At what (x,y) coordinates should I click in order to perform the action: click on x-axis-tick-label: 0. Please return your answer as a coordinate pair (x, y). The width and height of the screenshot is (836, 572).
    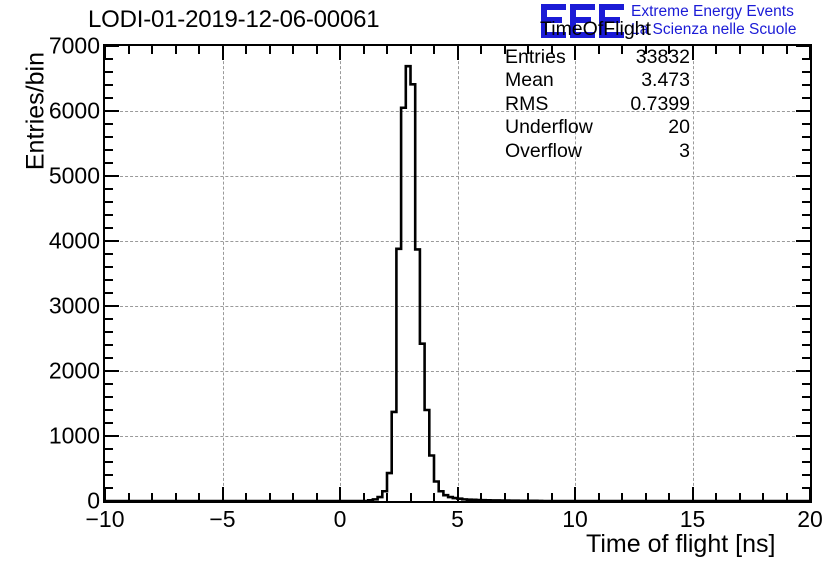
    Looking at the image, I should click on (340, 519).